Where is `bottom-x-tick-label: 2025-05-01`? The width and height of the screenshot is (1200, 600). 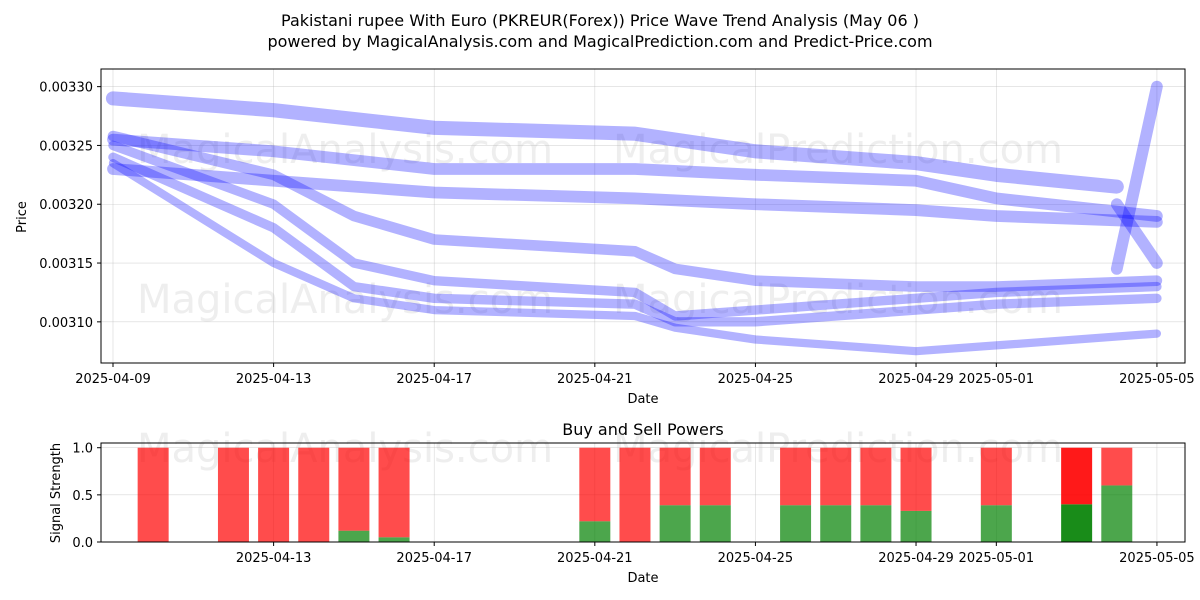
bottom-x-tick-label: 2025-05-01 is located at coordinates (997, 558).